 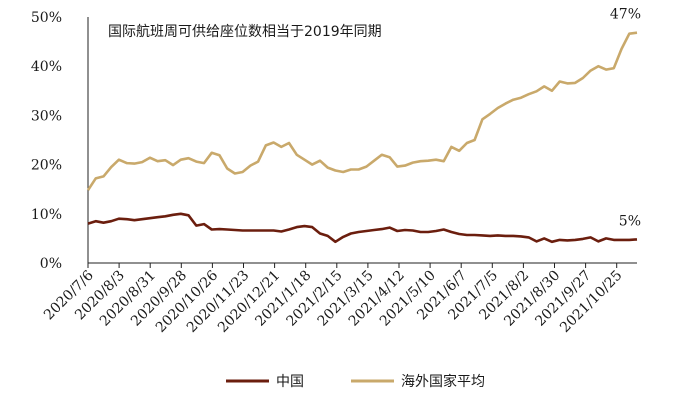 What do you see at coordinates (51, 264) in the screenshot?
I see `y-tick-label: 0%` at bounding box center [51, 264].